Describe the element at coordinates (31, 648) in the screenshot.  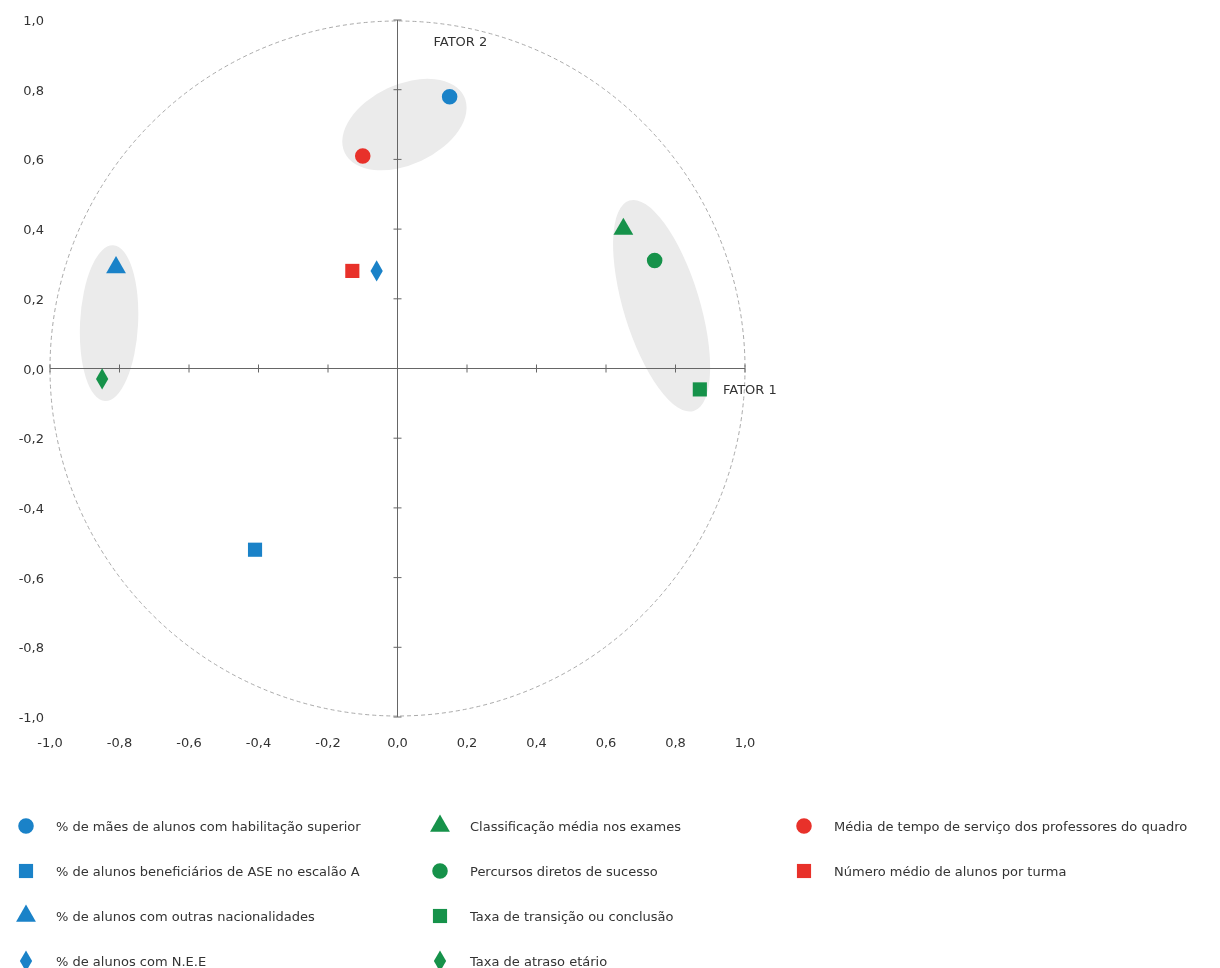
I see `y-tick-label: -0,8` at that location.